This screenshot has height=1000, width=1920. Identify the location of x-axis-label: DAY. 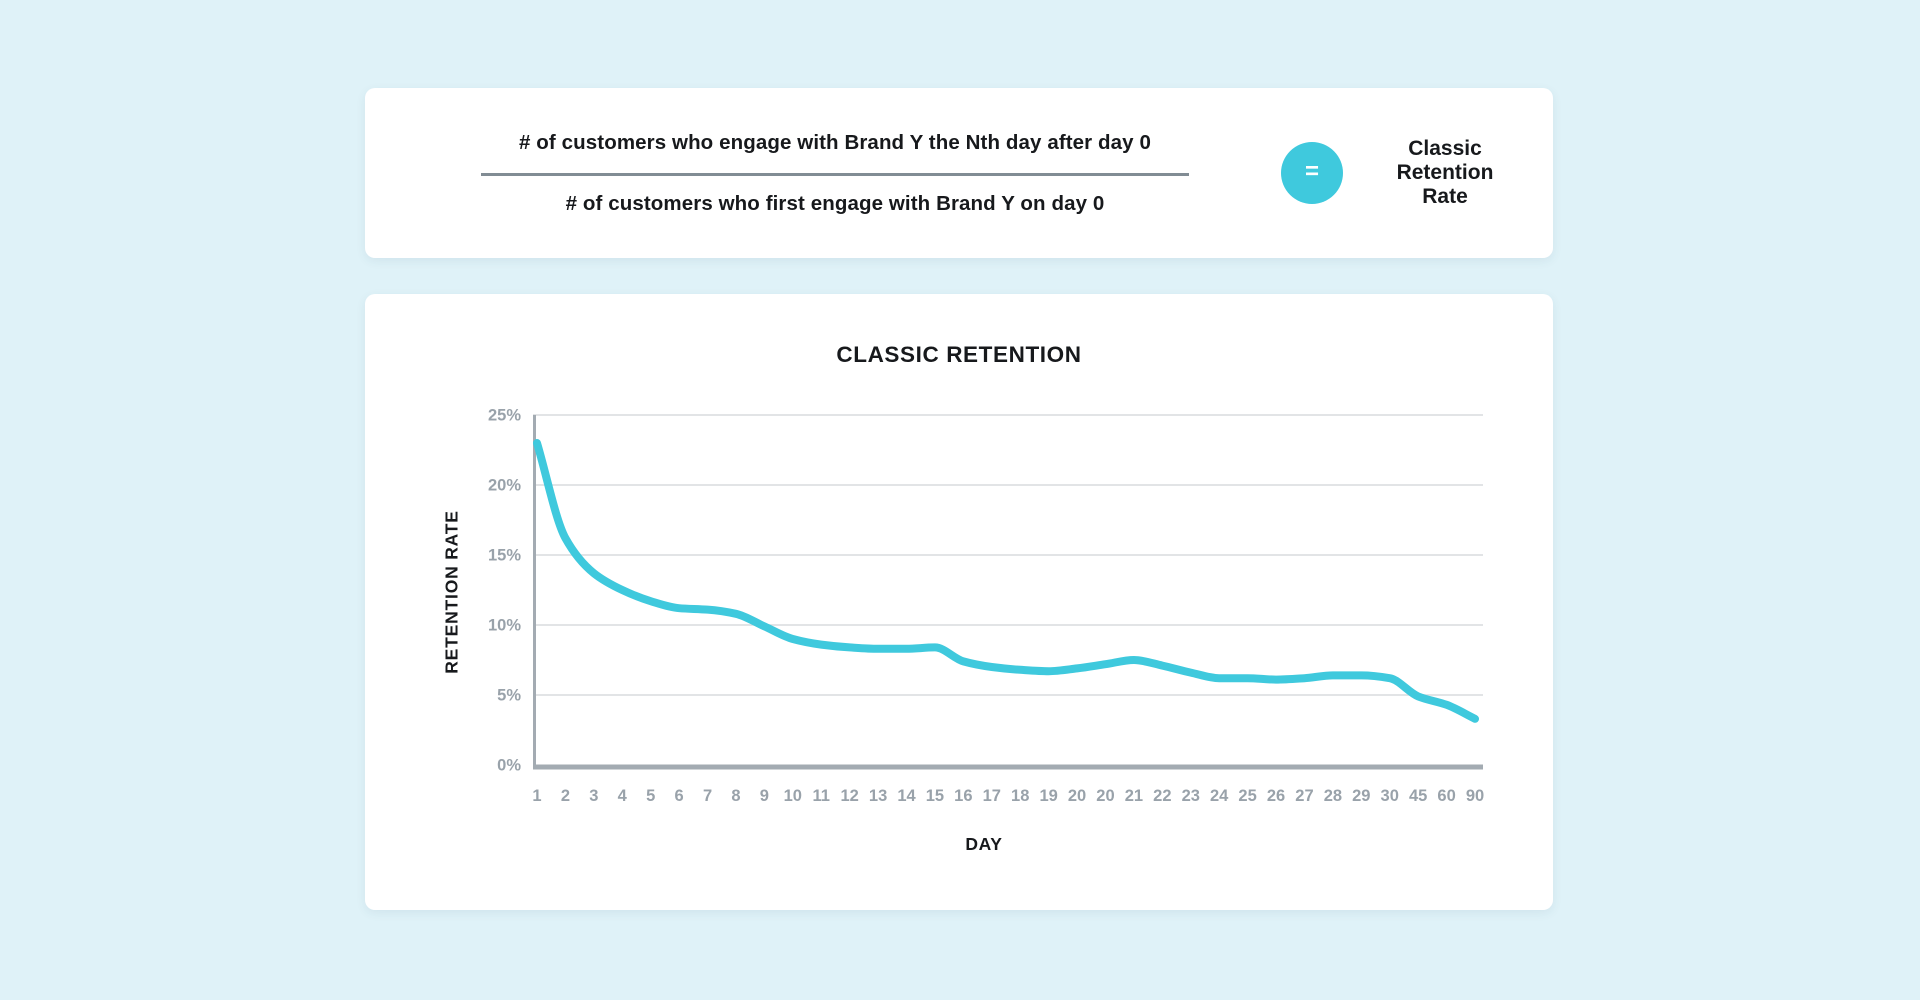
(984, 844).